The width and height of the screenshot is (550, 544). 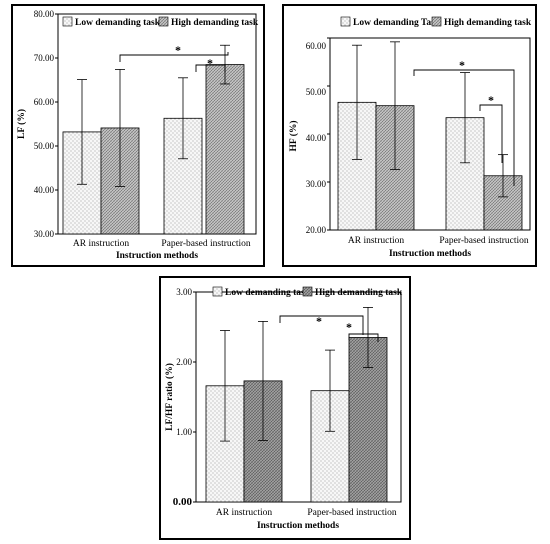 I want to click on y-axis: 20.00 30.00 40.00 50.00 60.00 HF (%), so click(x=309, y=136).